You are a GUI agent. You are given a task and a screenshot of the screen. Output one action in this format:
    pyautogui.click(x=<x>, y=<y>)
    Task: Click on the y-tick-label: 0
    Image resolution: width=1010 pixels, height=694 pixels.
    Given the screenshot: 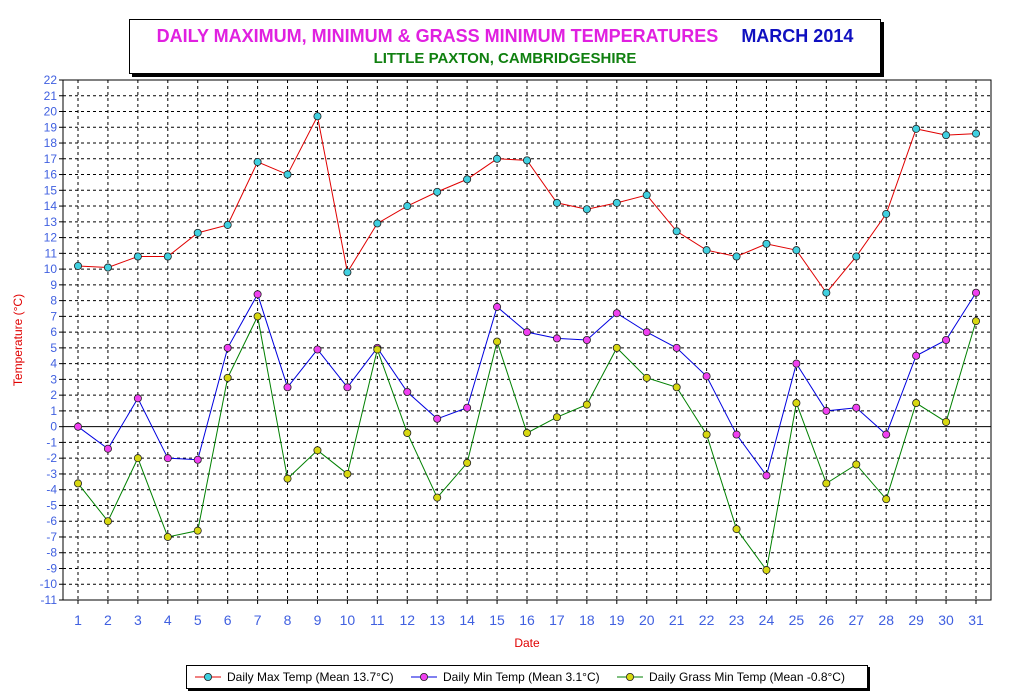 What is the action you would take?
    pyautogui.click(x=53, y=427)
    